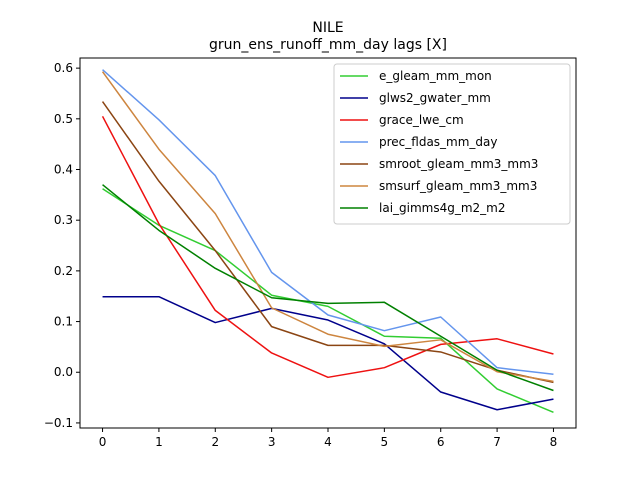  Describe the element at coordinates (554, 442) in the screenshot. I see `x-tick-label: 8` at that location.